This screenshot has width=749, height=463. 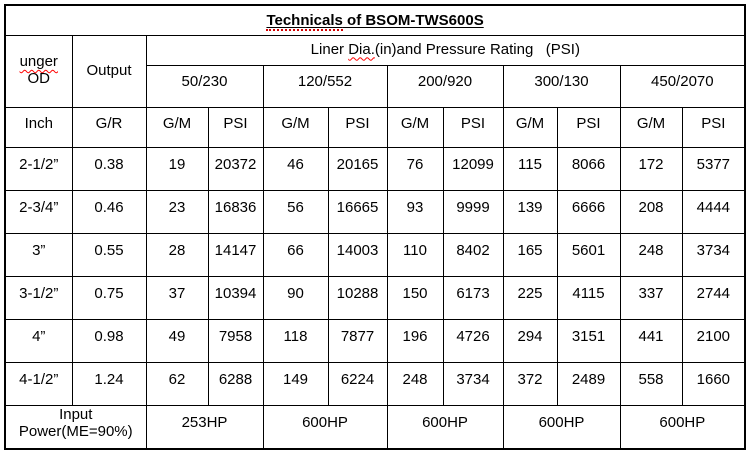 What do you see at coordinates (109, 254) in the screenshot?
I see `cell-output: 0.55` at bounding box center [109, 254].